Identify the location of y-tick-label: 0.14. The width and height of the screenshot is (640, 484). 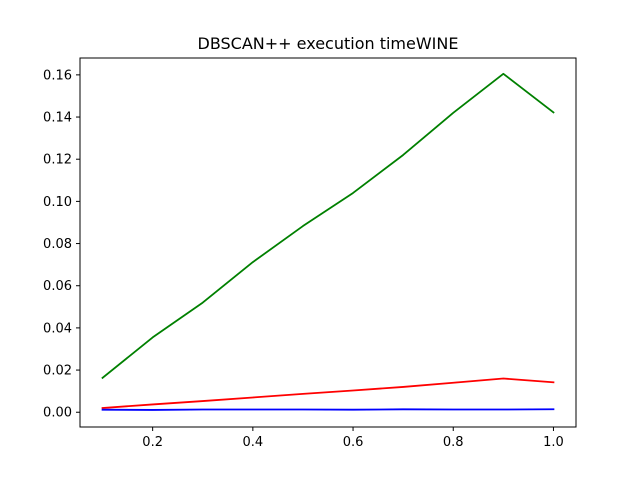
(57, 118).